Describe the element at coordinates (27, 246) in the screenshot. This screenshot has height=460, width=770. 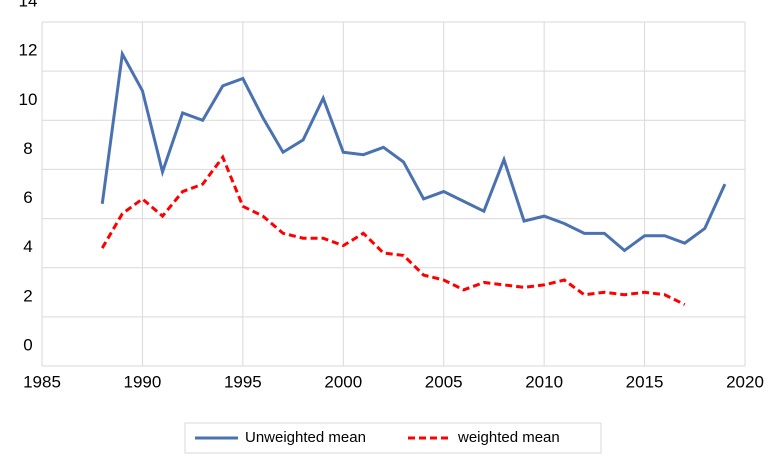
I see `y-tick-label: 4` at that location.